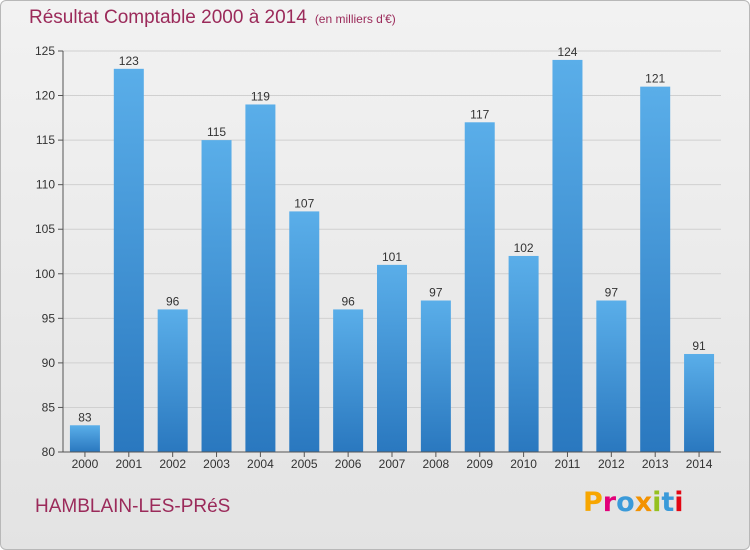  What do you see at coordinates (392, 257) in the screenshot?
I see `value-label: 101` at bounding box center [392, 257].